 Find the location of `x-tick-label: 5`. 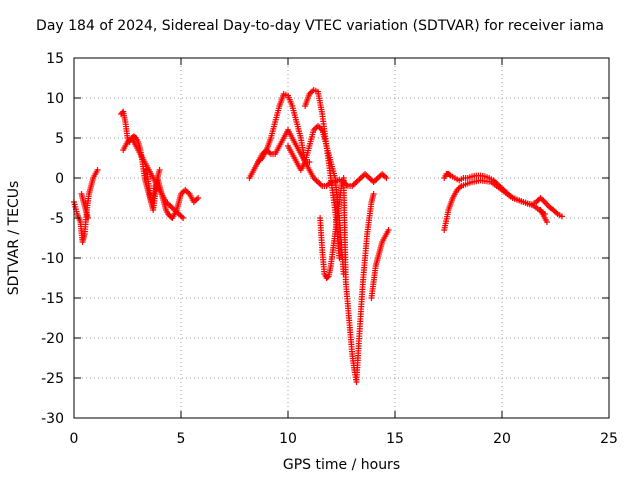

x-tick-label: 5 is located at coordinates (181, 439).